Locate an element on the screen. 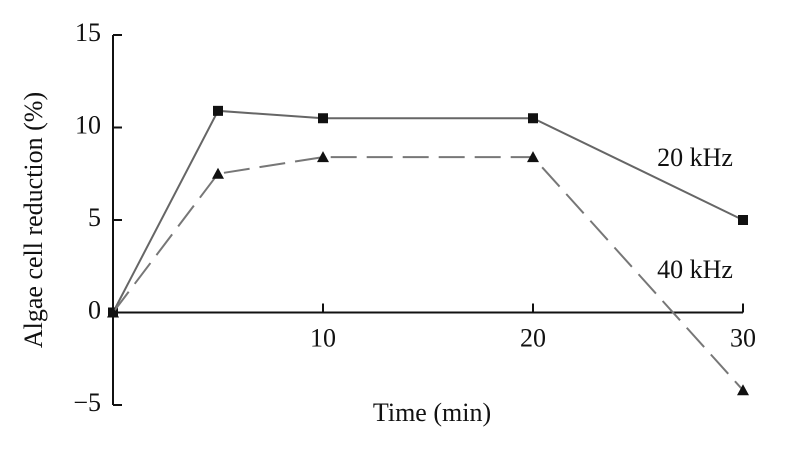  x-tick-label: 20 is located at coordinates (533, 337).